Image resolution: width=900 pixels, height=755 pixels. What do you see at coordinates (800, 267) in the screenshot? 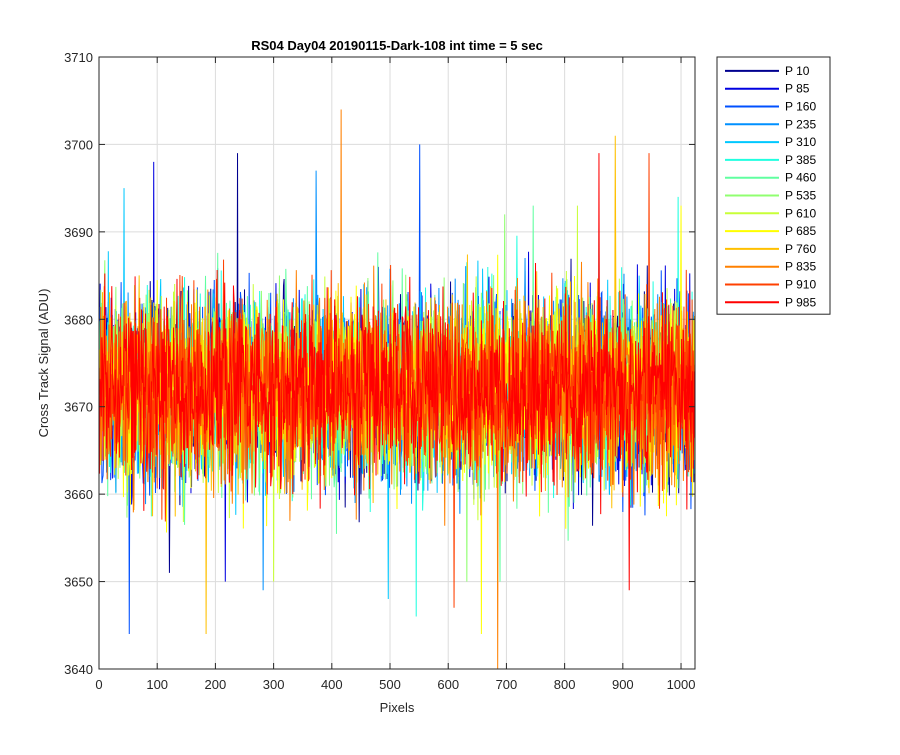
I see `legend-label: P 835` at bounding box center [800, 267].